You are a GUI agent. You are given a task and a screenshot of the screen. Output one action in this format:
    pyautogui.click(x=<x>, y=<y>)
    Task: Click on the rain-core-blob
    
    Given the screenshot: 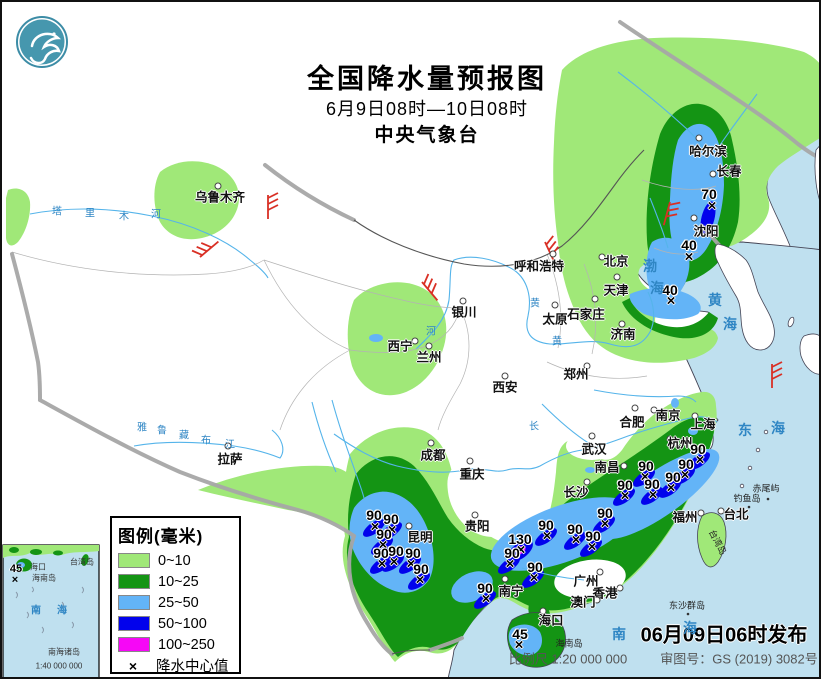 What is the action you would take?
    pyautogui.click(x=521, y=550)
    